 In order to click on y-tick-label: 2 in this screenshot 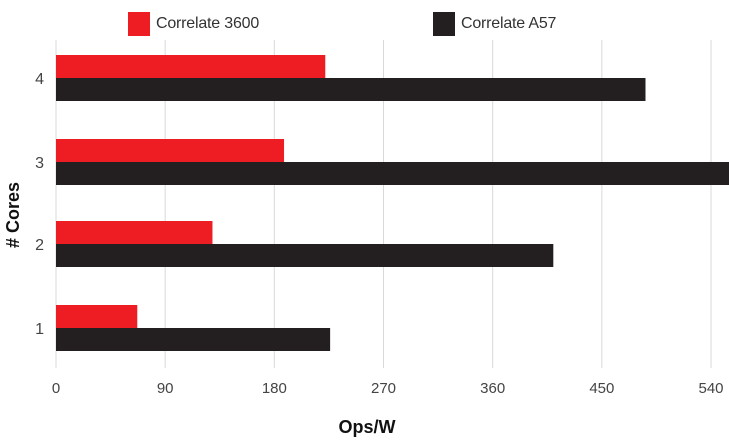, I will do `click(39, 245)`.